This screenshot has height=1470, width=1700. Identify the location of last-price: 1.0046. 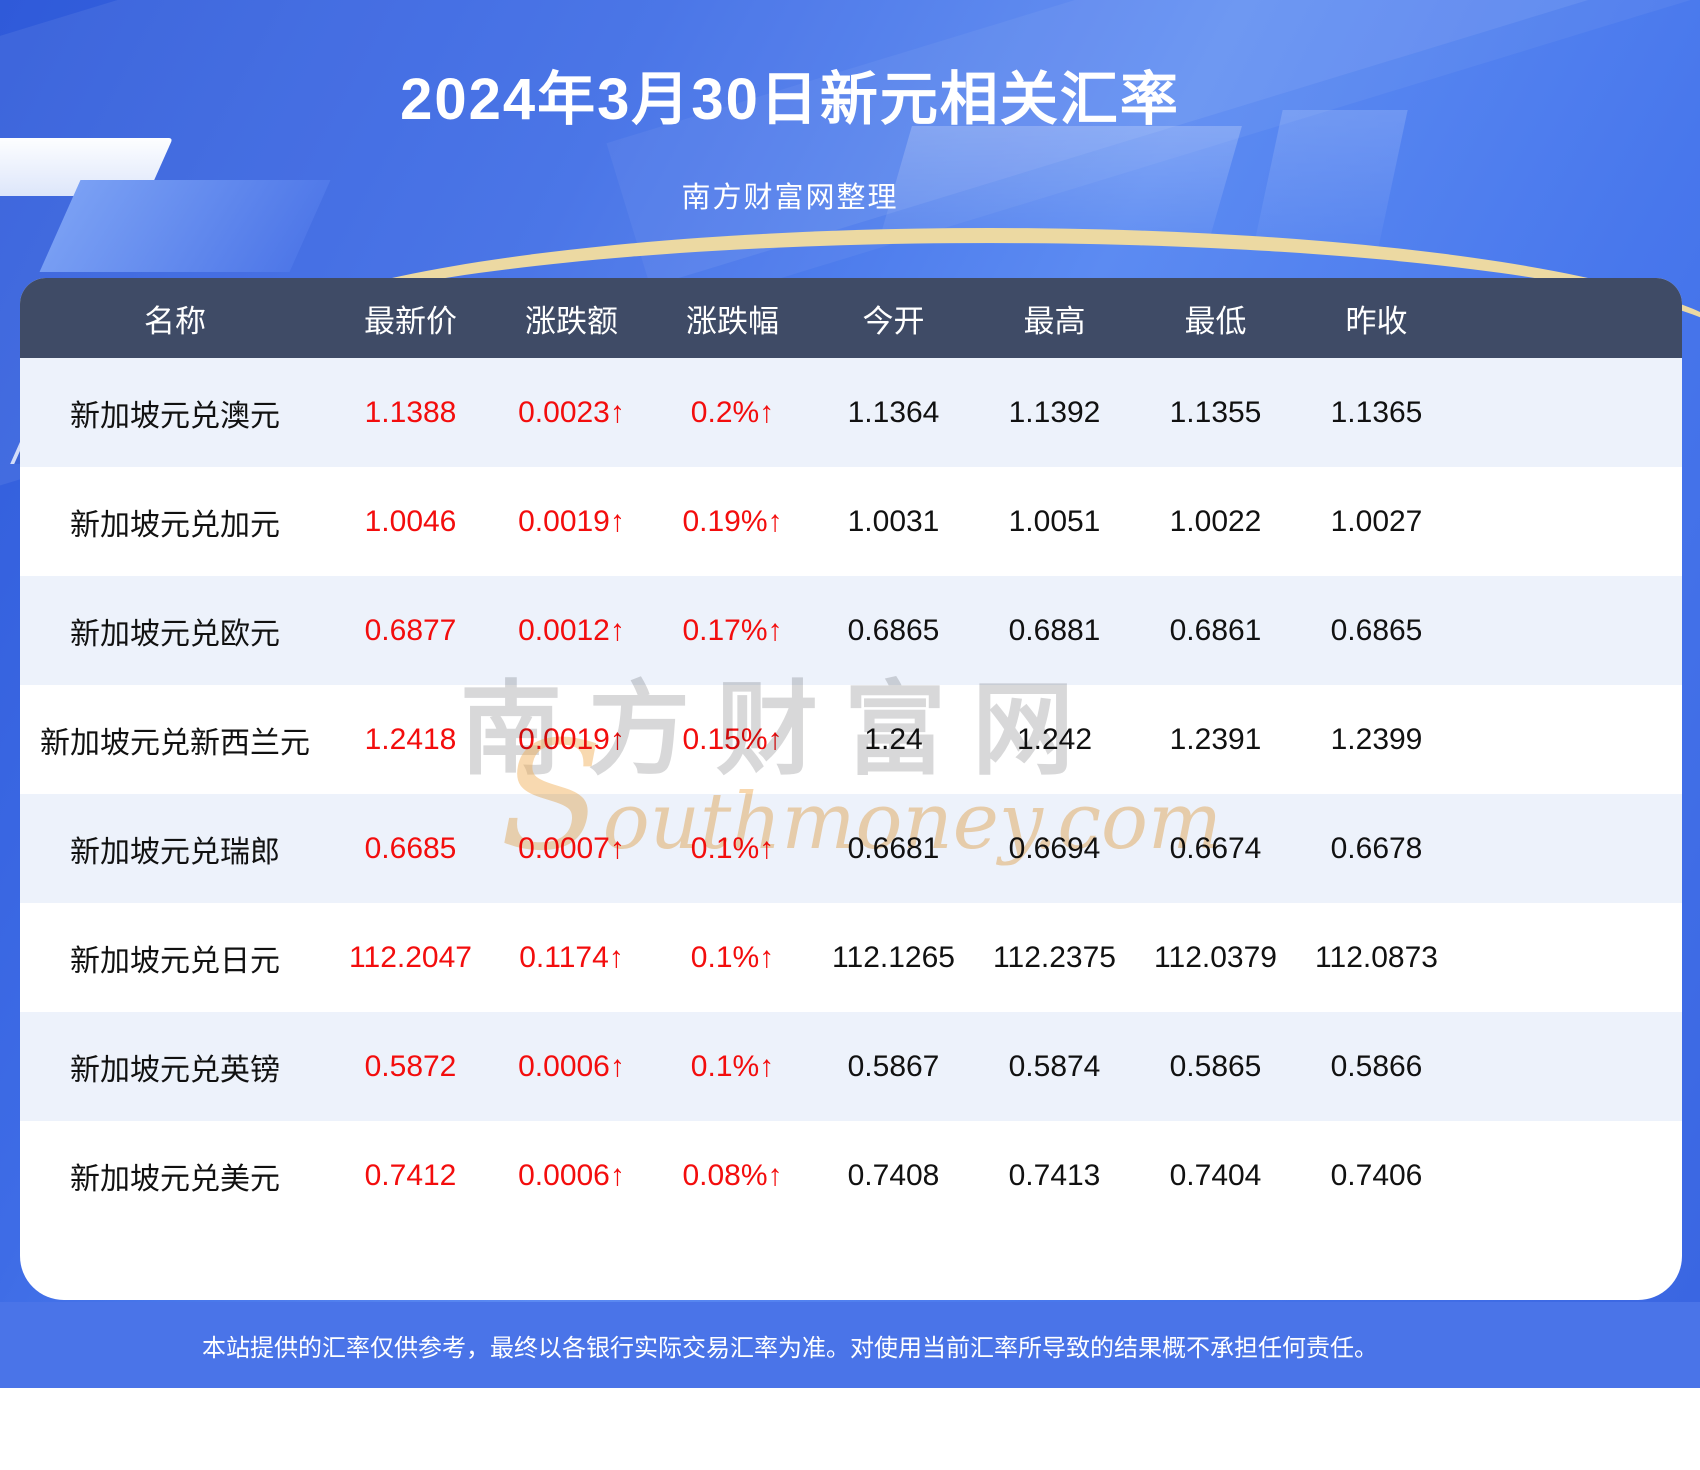
(410, 521).